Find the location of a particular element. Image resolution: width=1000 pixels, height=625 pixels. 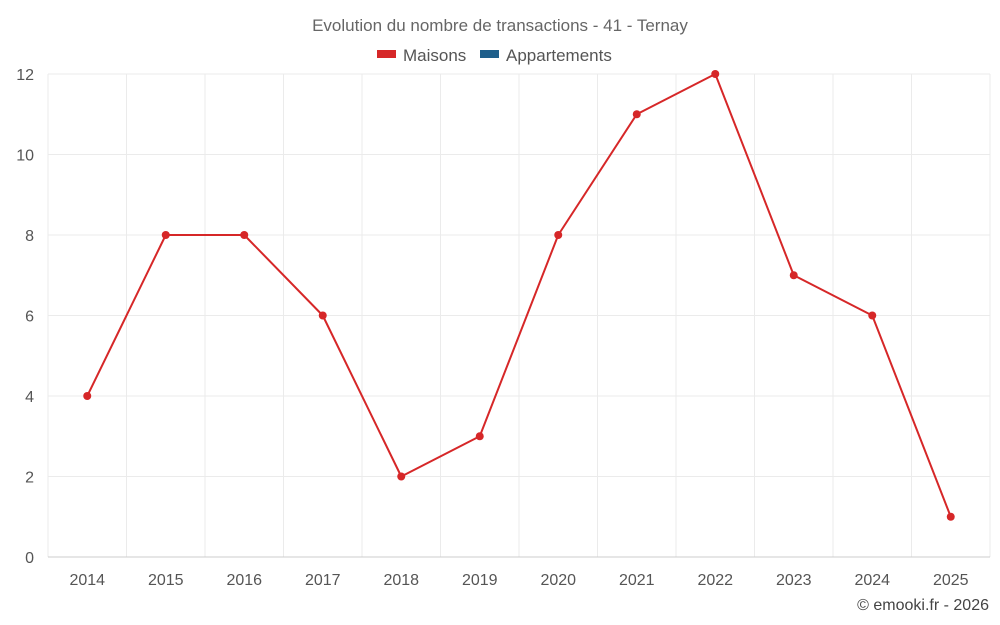

data-point-maisons-2025 is located at coordinates (950, 516).